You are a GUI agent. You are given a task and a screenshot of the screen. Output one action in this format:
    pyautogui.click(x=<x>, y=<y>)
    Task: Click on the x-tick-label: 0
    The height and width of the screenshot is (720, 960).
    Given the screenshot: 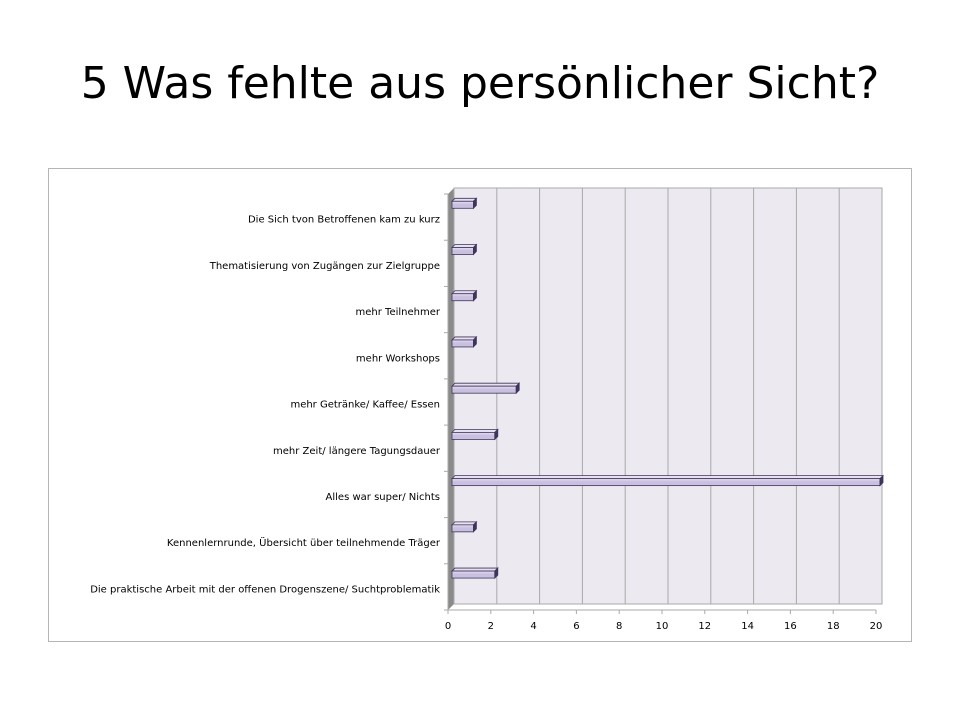 What is the action you would take?
    pyautogui.click(x=448, y=626)
    